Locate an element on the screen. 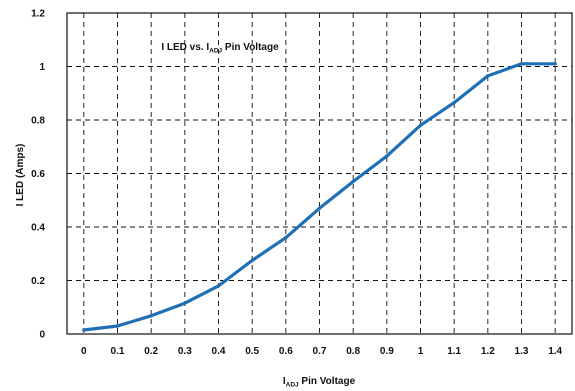 This screenshot has height=391, width=575. y-tick-label: 0.4 is located at coordinates (38, 228).